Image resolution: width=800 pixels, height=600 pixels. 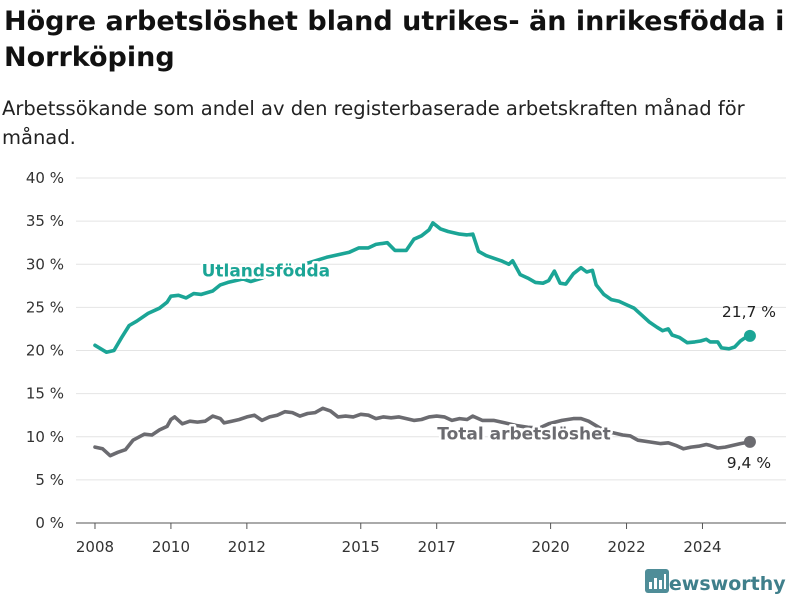 I want to click on total-arbetsloshet-end-marker, so click(x=749, y=441).